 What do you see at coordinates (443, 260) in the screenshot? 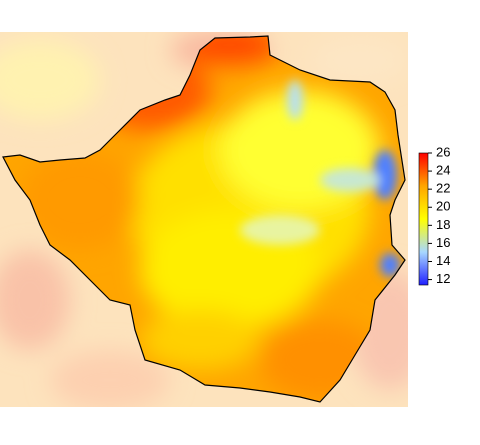
I see `colorbar-tick-label: 14` at bounding box center [443, 260].